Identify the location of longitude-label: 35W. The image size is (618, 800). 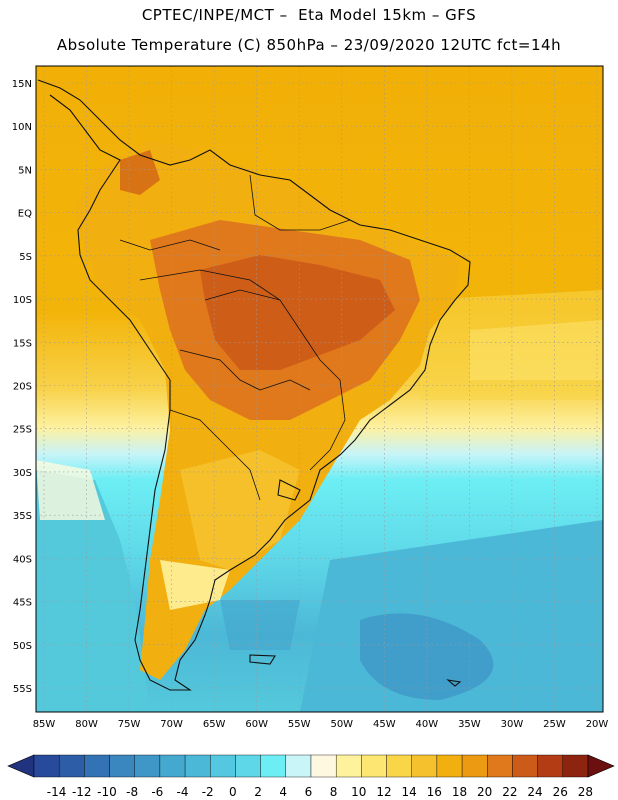
(469, 724).